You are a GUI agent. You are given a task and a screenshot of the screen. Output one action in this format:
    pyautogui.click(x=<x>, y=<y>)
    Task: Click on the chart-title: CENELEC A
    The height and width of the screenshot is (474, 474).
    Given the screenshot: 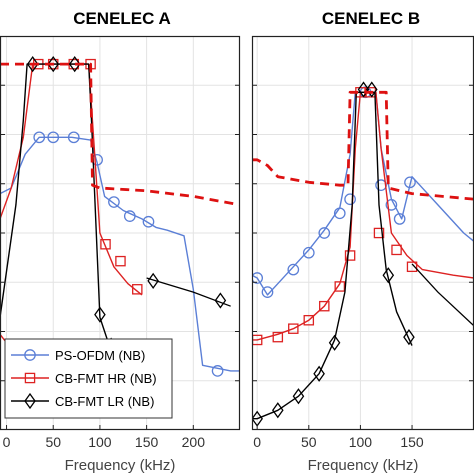 What is the action you would take?
    pyautogui.click(x=122, y=18)
    